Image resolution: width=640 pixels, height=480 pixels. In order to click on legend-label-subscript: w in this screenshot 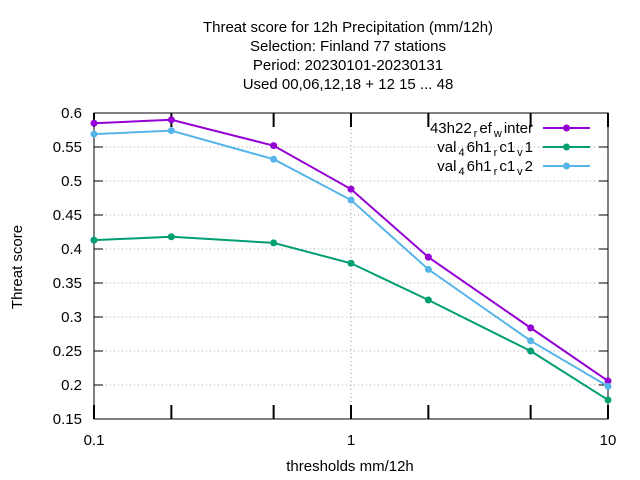, I will do `click(497, 134)`.